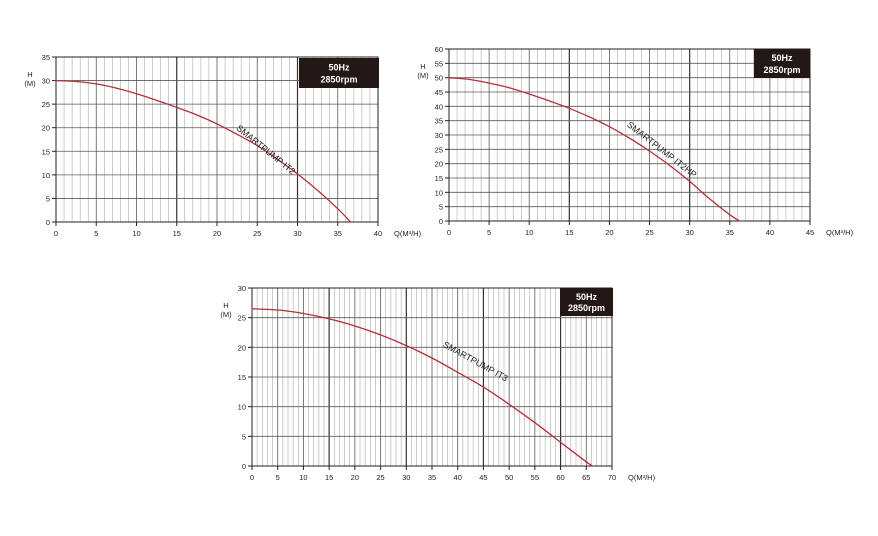 The width and height of the screenshot is (878, 536). Describe the element at coordinates (439, 92) in the screenshot. I see `y-tick-label: 45` at that location.